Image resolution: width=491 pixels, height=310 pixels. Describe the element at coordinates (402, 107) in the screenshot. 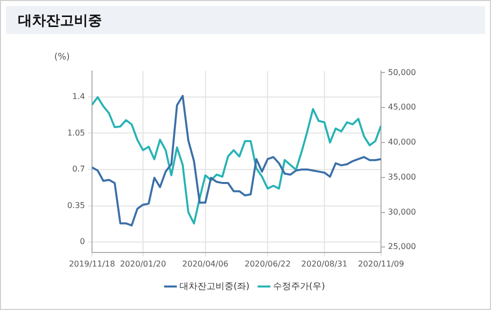

I see `y2-tick-label: 45,000` at that location.